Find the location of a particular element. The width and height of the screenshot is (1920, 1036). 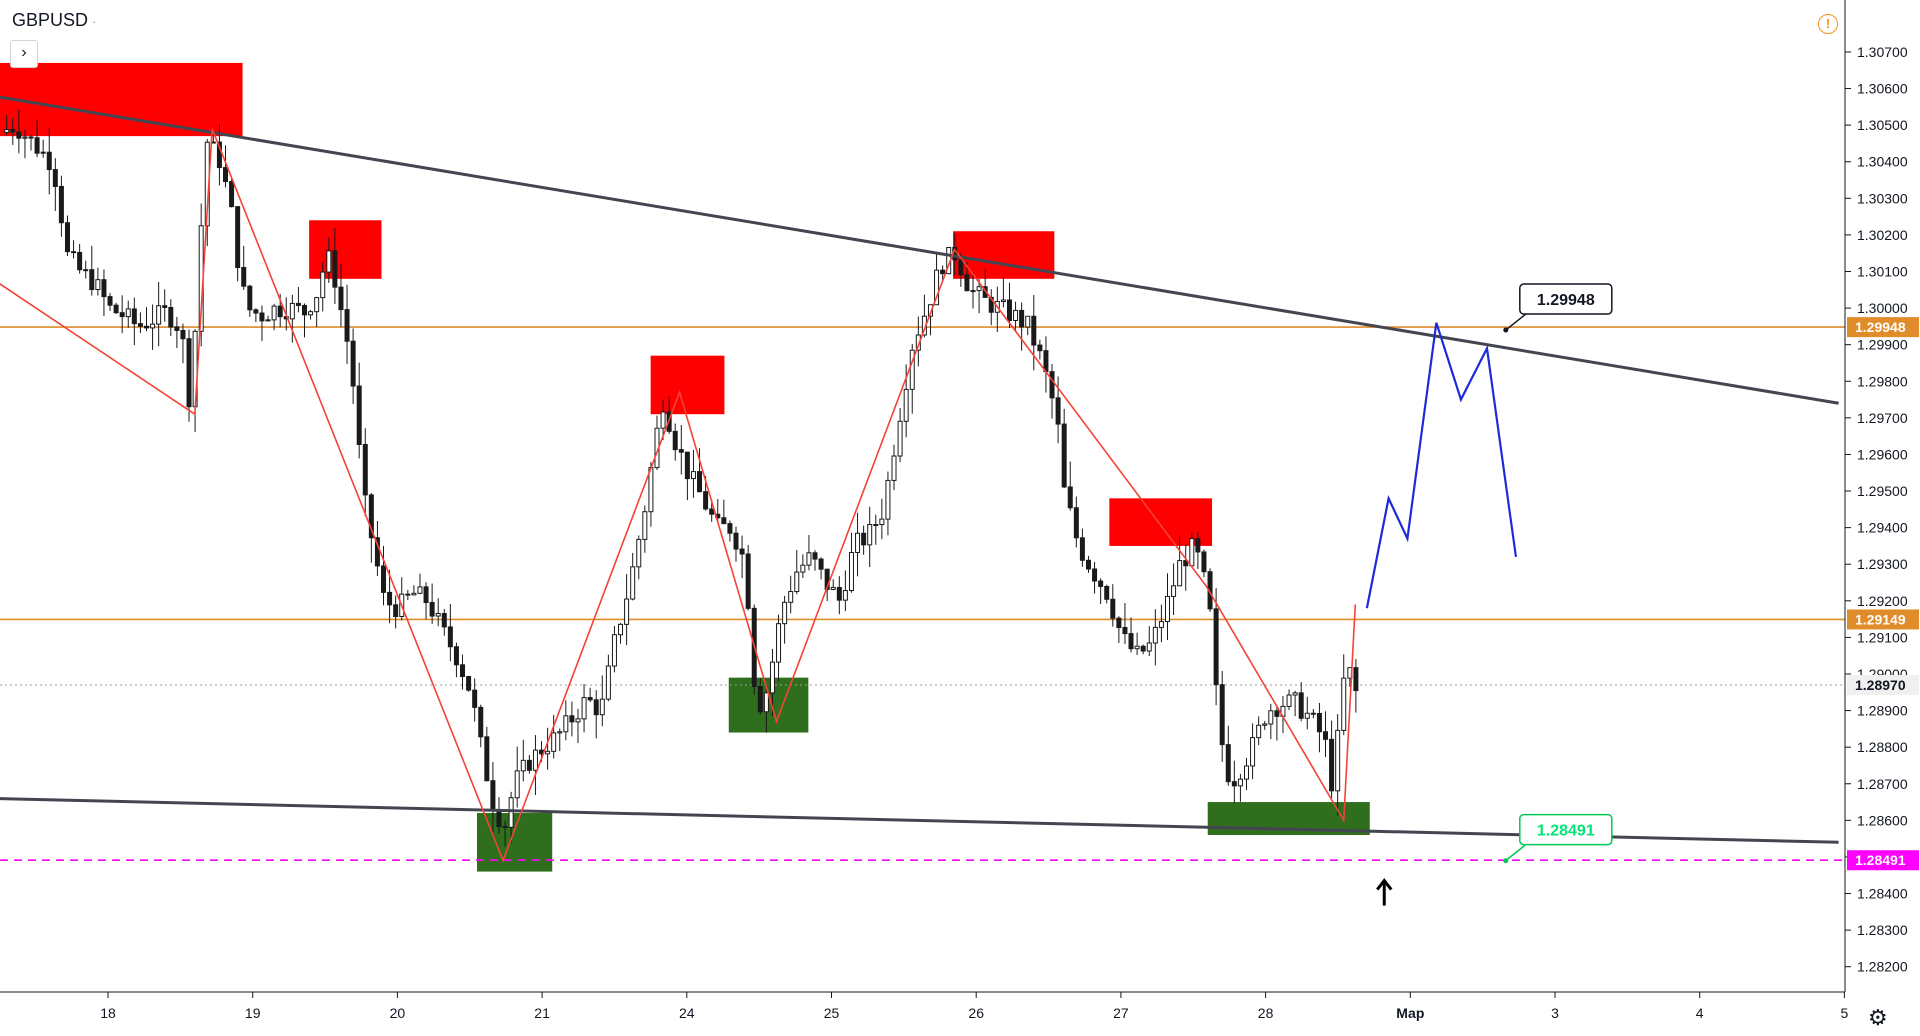

price-tag is located at coordinates (1883, 327).